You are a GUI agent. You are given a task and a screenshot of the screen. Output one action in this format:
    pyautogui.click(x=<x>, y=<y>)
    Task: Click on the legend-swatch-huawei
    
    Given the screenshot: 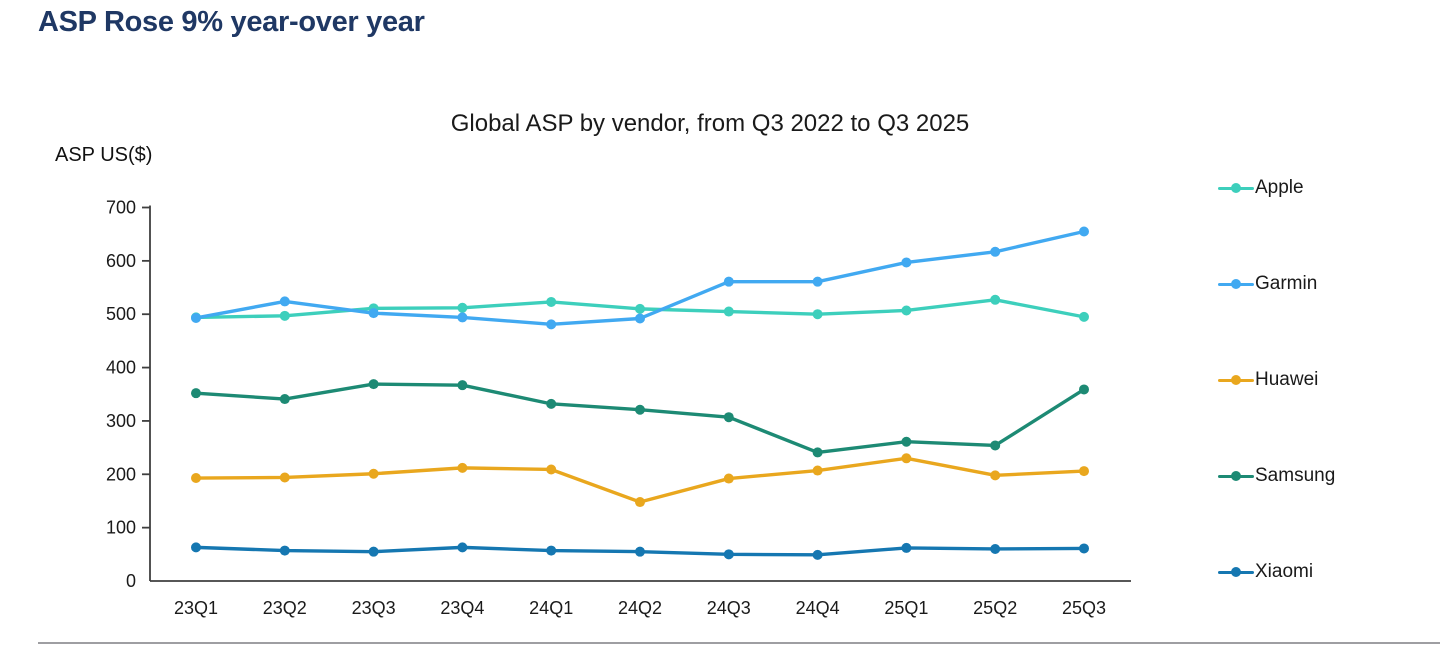 What is the action you would take?
    pyautogui.click(x=1236, y=380)
    